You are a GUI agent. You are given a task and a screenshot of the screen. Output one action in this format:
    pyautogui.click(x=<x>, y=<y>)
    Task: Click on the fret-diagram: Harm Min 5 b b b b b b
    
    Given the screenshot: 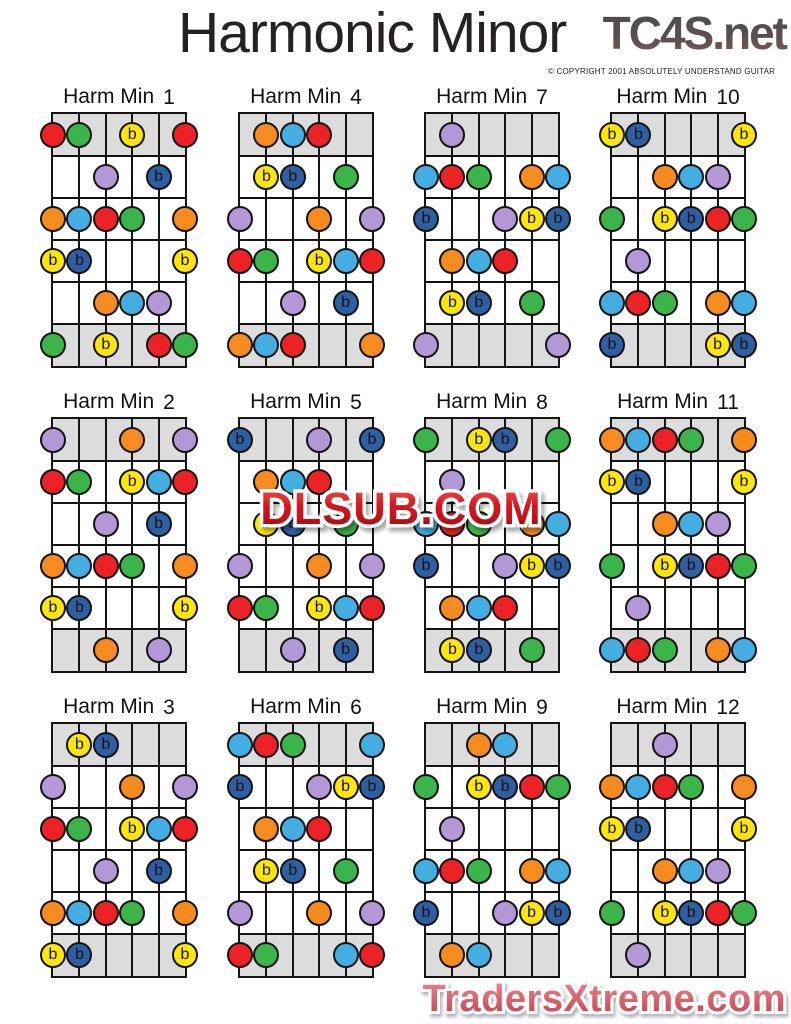 What is the action you would take?
    pyautogui.click(x=306, y=531)
    